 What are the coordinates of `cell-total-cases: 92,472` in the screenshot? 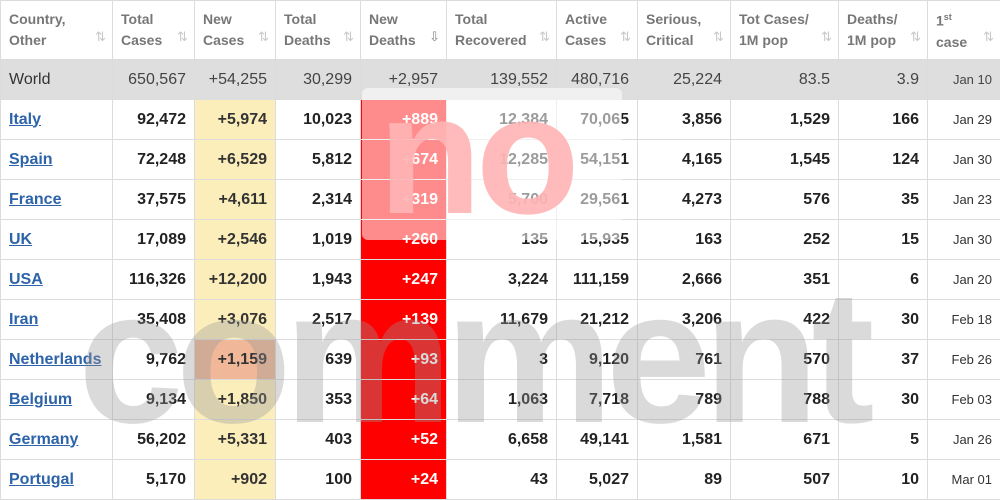 It's located at (153, 119).